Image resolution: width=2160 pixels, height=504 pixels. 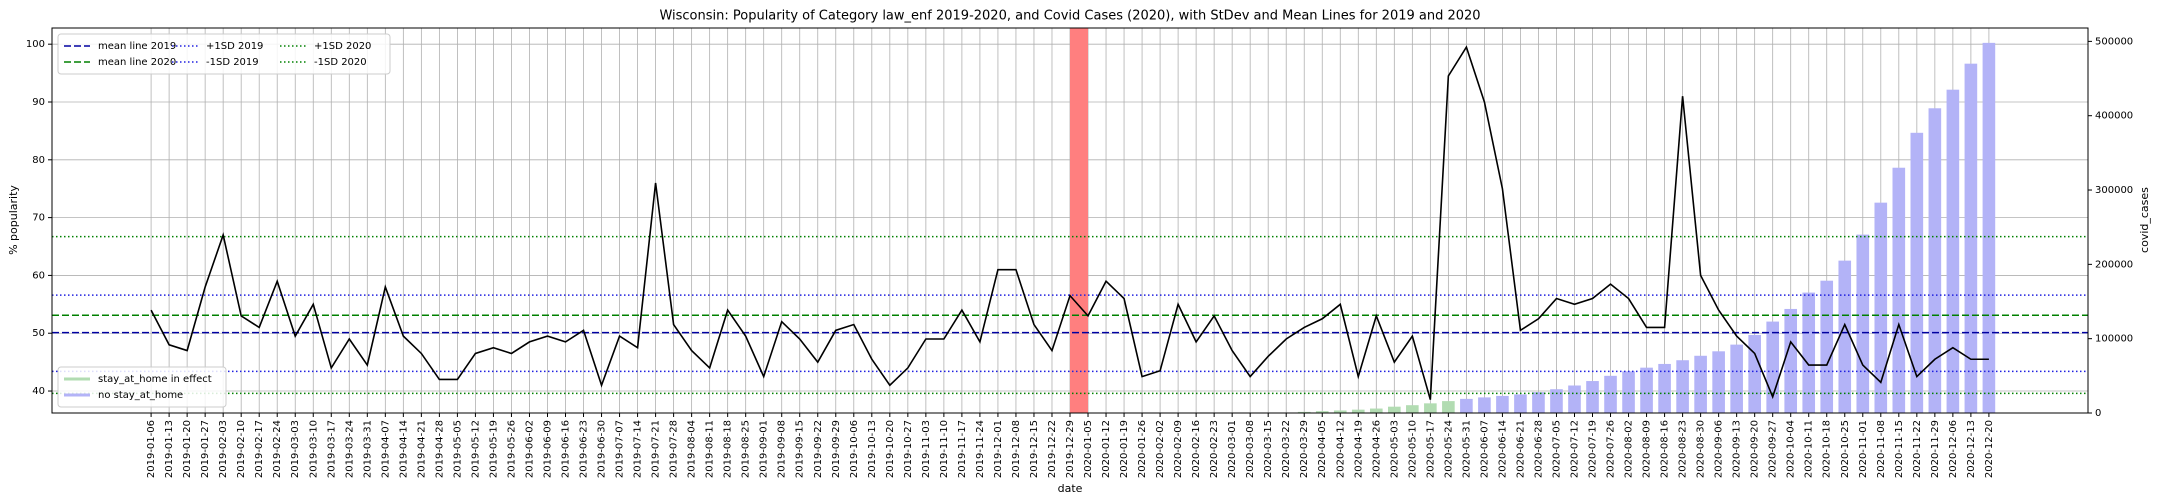 What do you see at coordinates (205, 449) in the screenshot?
I see `x-tick-label: 2019-01-27` at bounding box center [205, 449].